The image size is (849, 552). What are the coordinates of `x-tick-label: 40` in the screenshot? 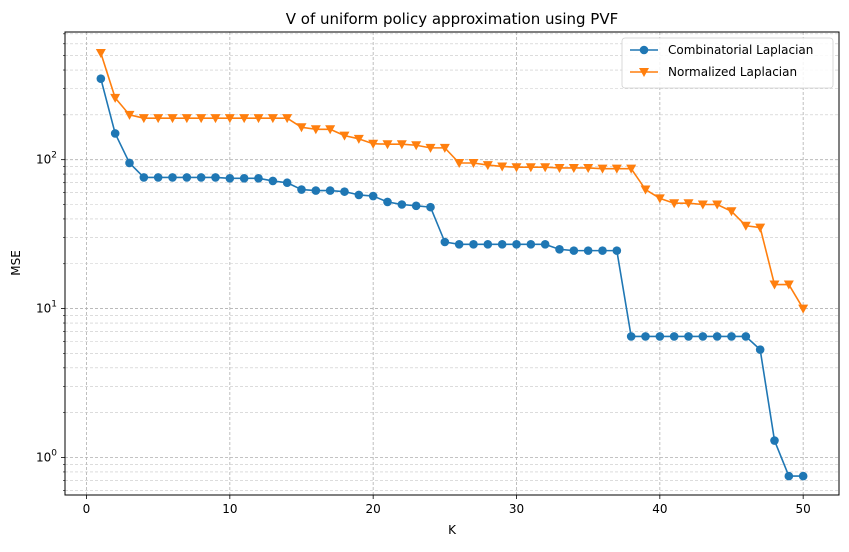 It's located at (659, 509).